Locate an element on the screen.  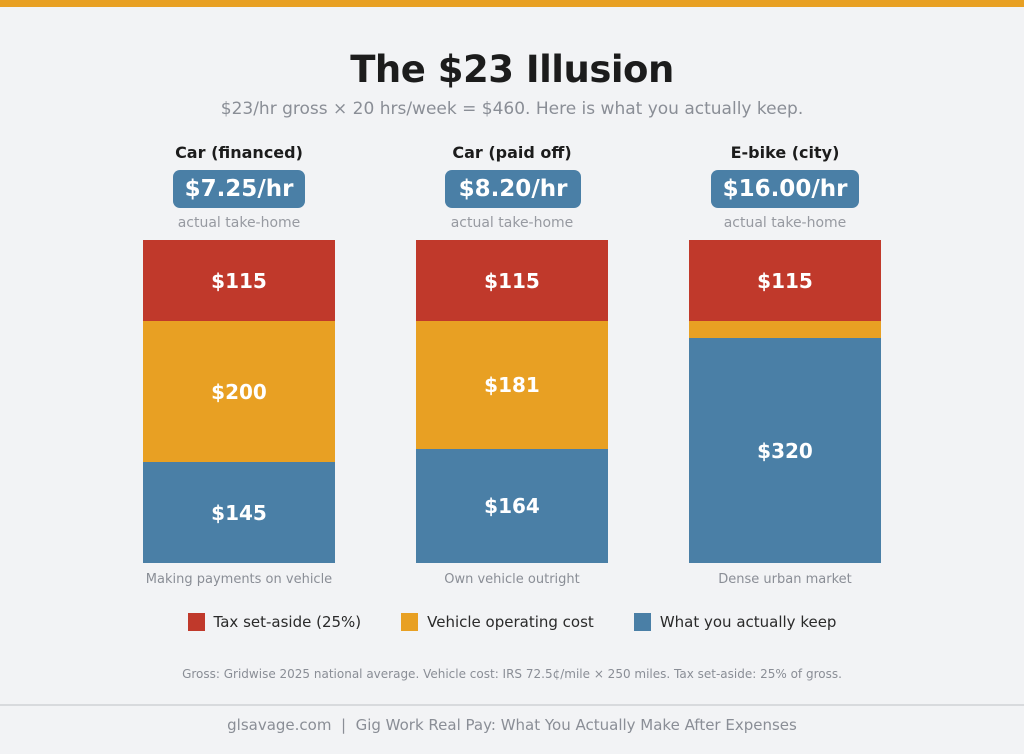
legend-label: Vehicle operating cost is located at coordinates (510, 622).